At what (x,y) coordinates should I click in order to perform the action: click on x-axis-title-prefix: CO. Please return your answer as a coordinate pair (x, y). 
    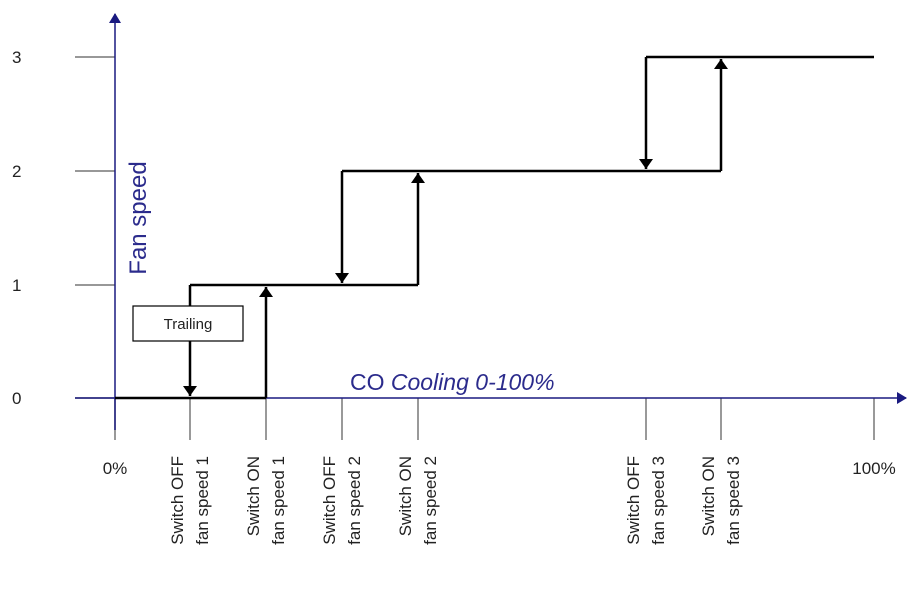
    Looking at the image, I should click on (367, 382).